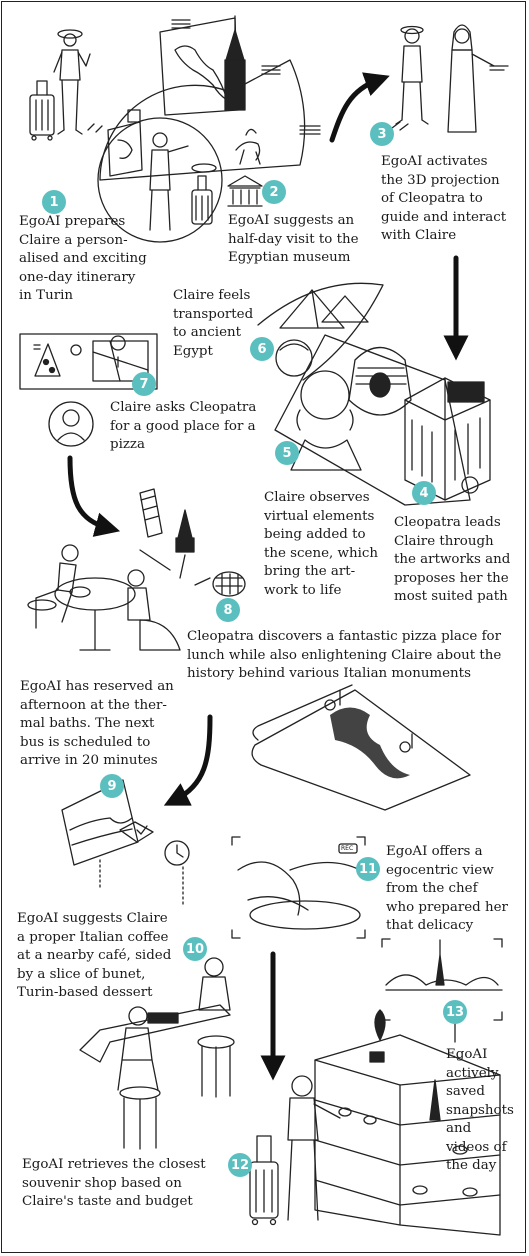 The image size is (529, 1256). Describe the element at coordinates (298, 887) in the screenshot. I see `scene-chef-egocentric-view` at that location.